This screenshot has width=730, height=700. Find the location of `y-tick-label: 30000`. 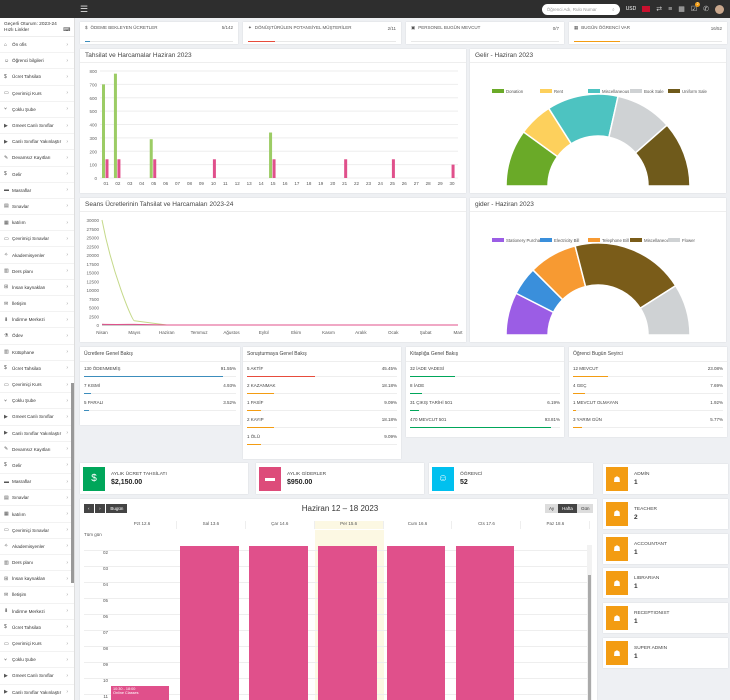

y-tick-label: 30000 is located at coordinates (92, 220).